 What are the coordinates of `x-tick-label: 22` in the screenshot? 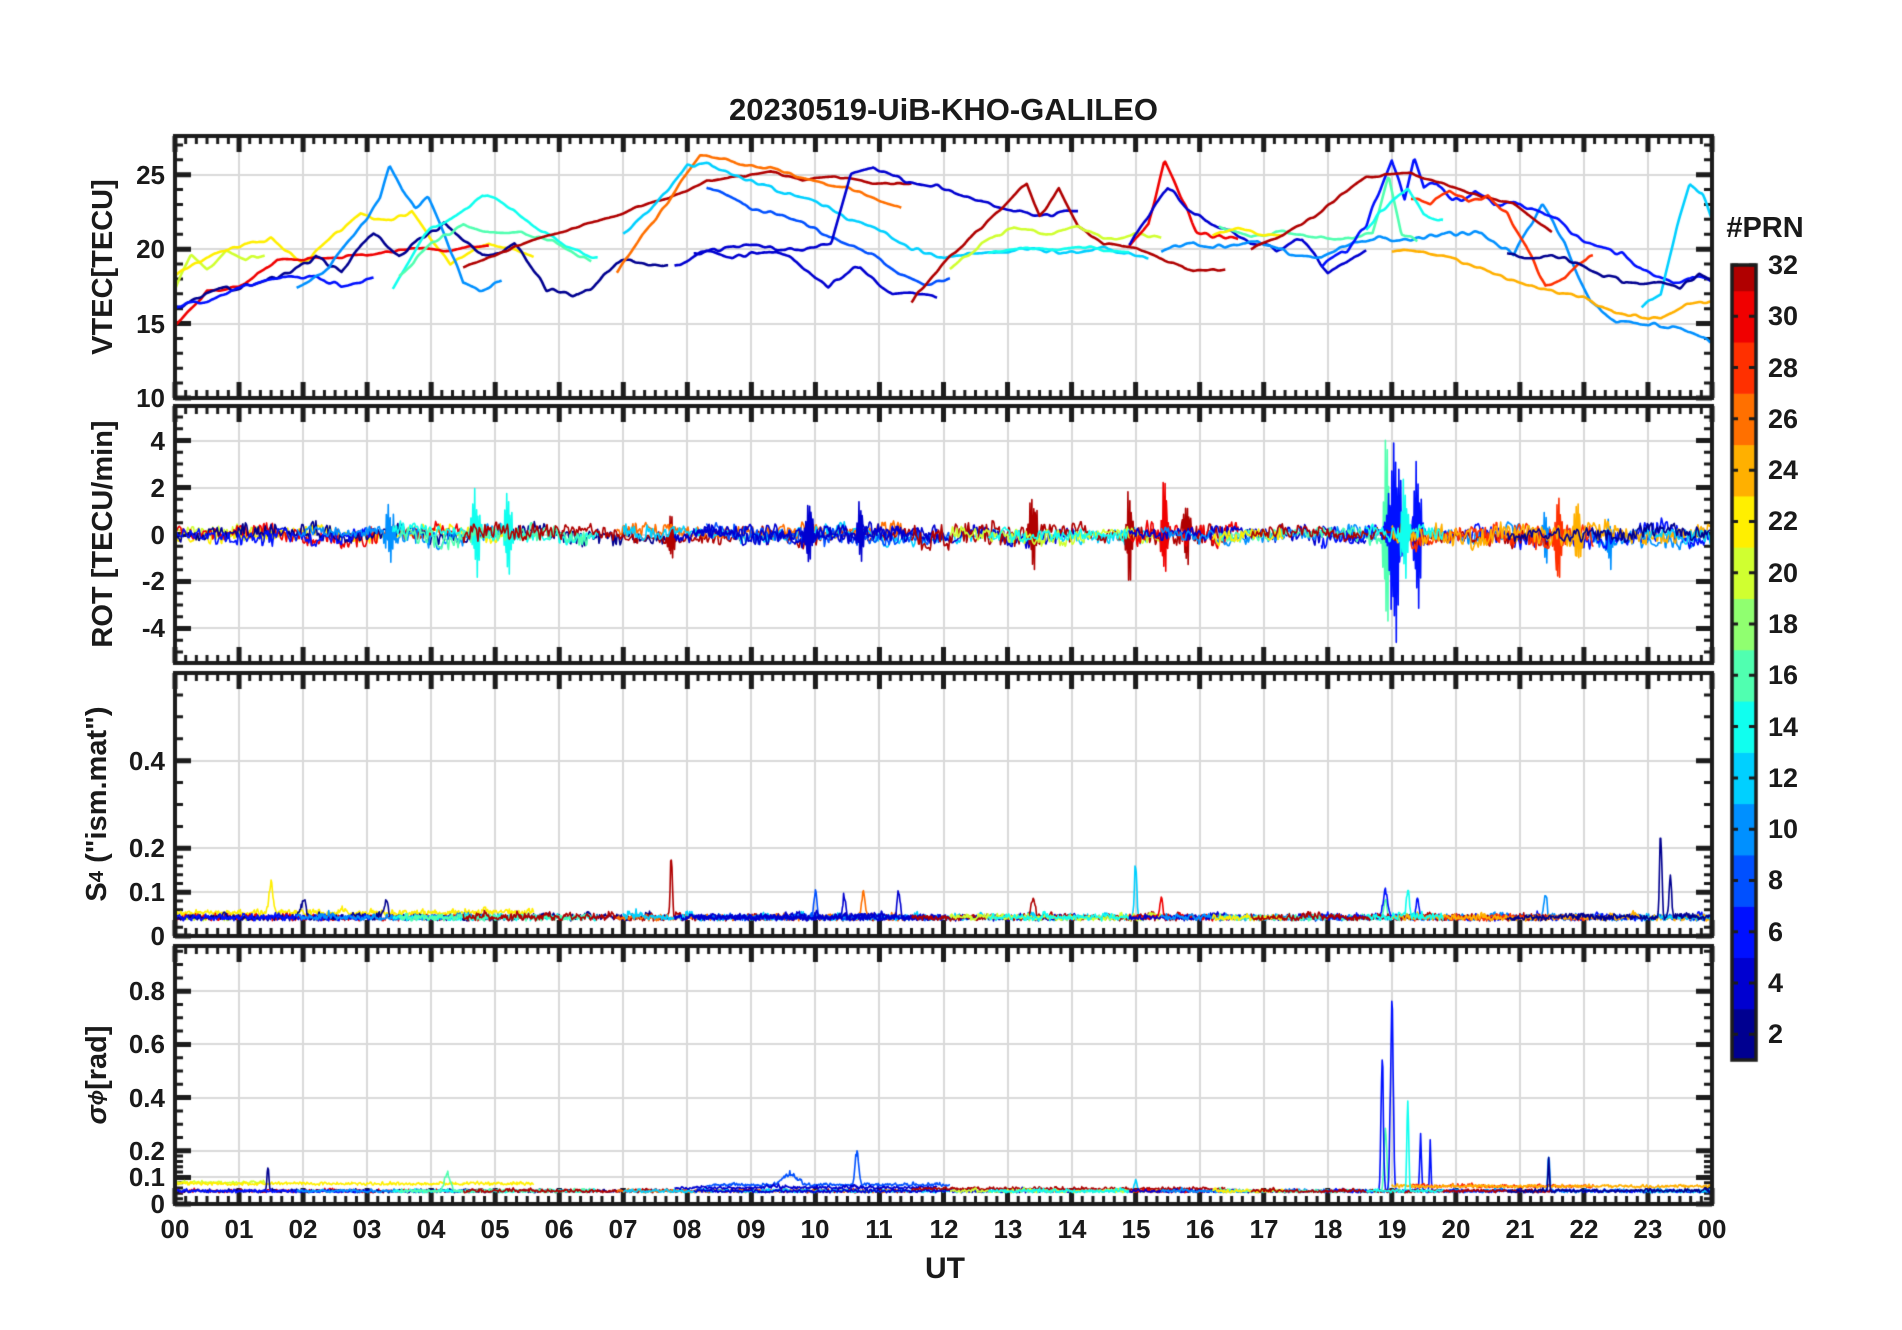 It's located at (1584, 1229).